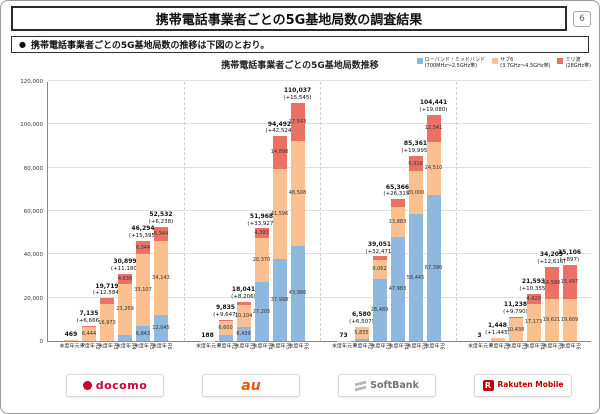 The height and width of the screenshot is (414, 600). Describe the element at coordinates (279, 299) in the screenshot. I see `bar-segment-low_mid: 37,998` at that location.